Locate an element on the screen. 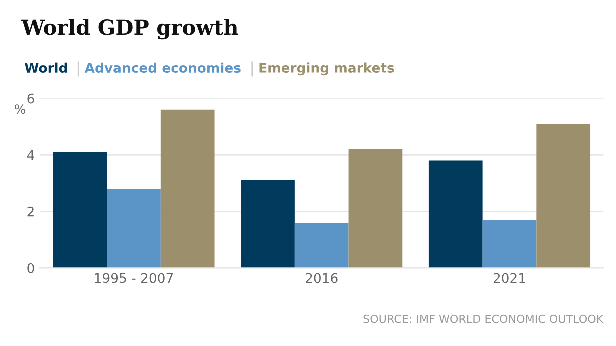 The image size is (616, 346). text: Emerging markets is located at coordinates (327, 69).